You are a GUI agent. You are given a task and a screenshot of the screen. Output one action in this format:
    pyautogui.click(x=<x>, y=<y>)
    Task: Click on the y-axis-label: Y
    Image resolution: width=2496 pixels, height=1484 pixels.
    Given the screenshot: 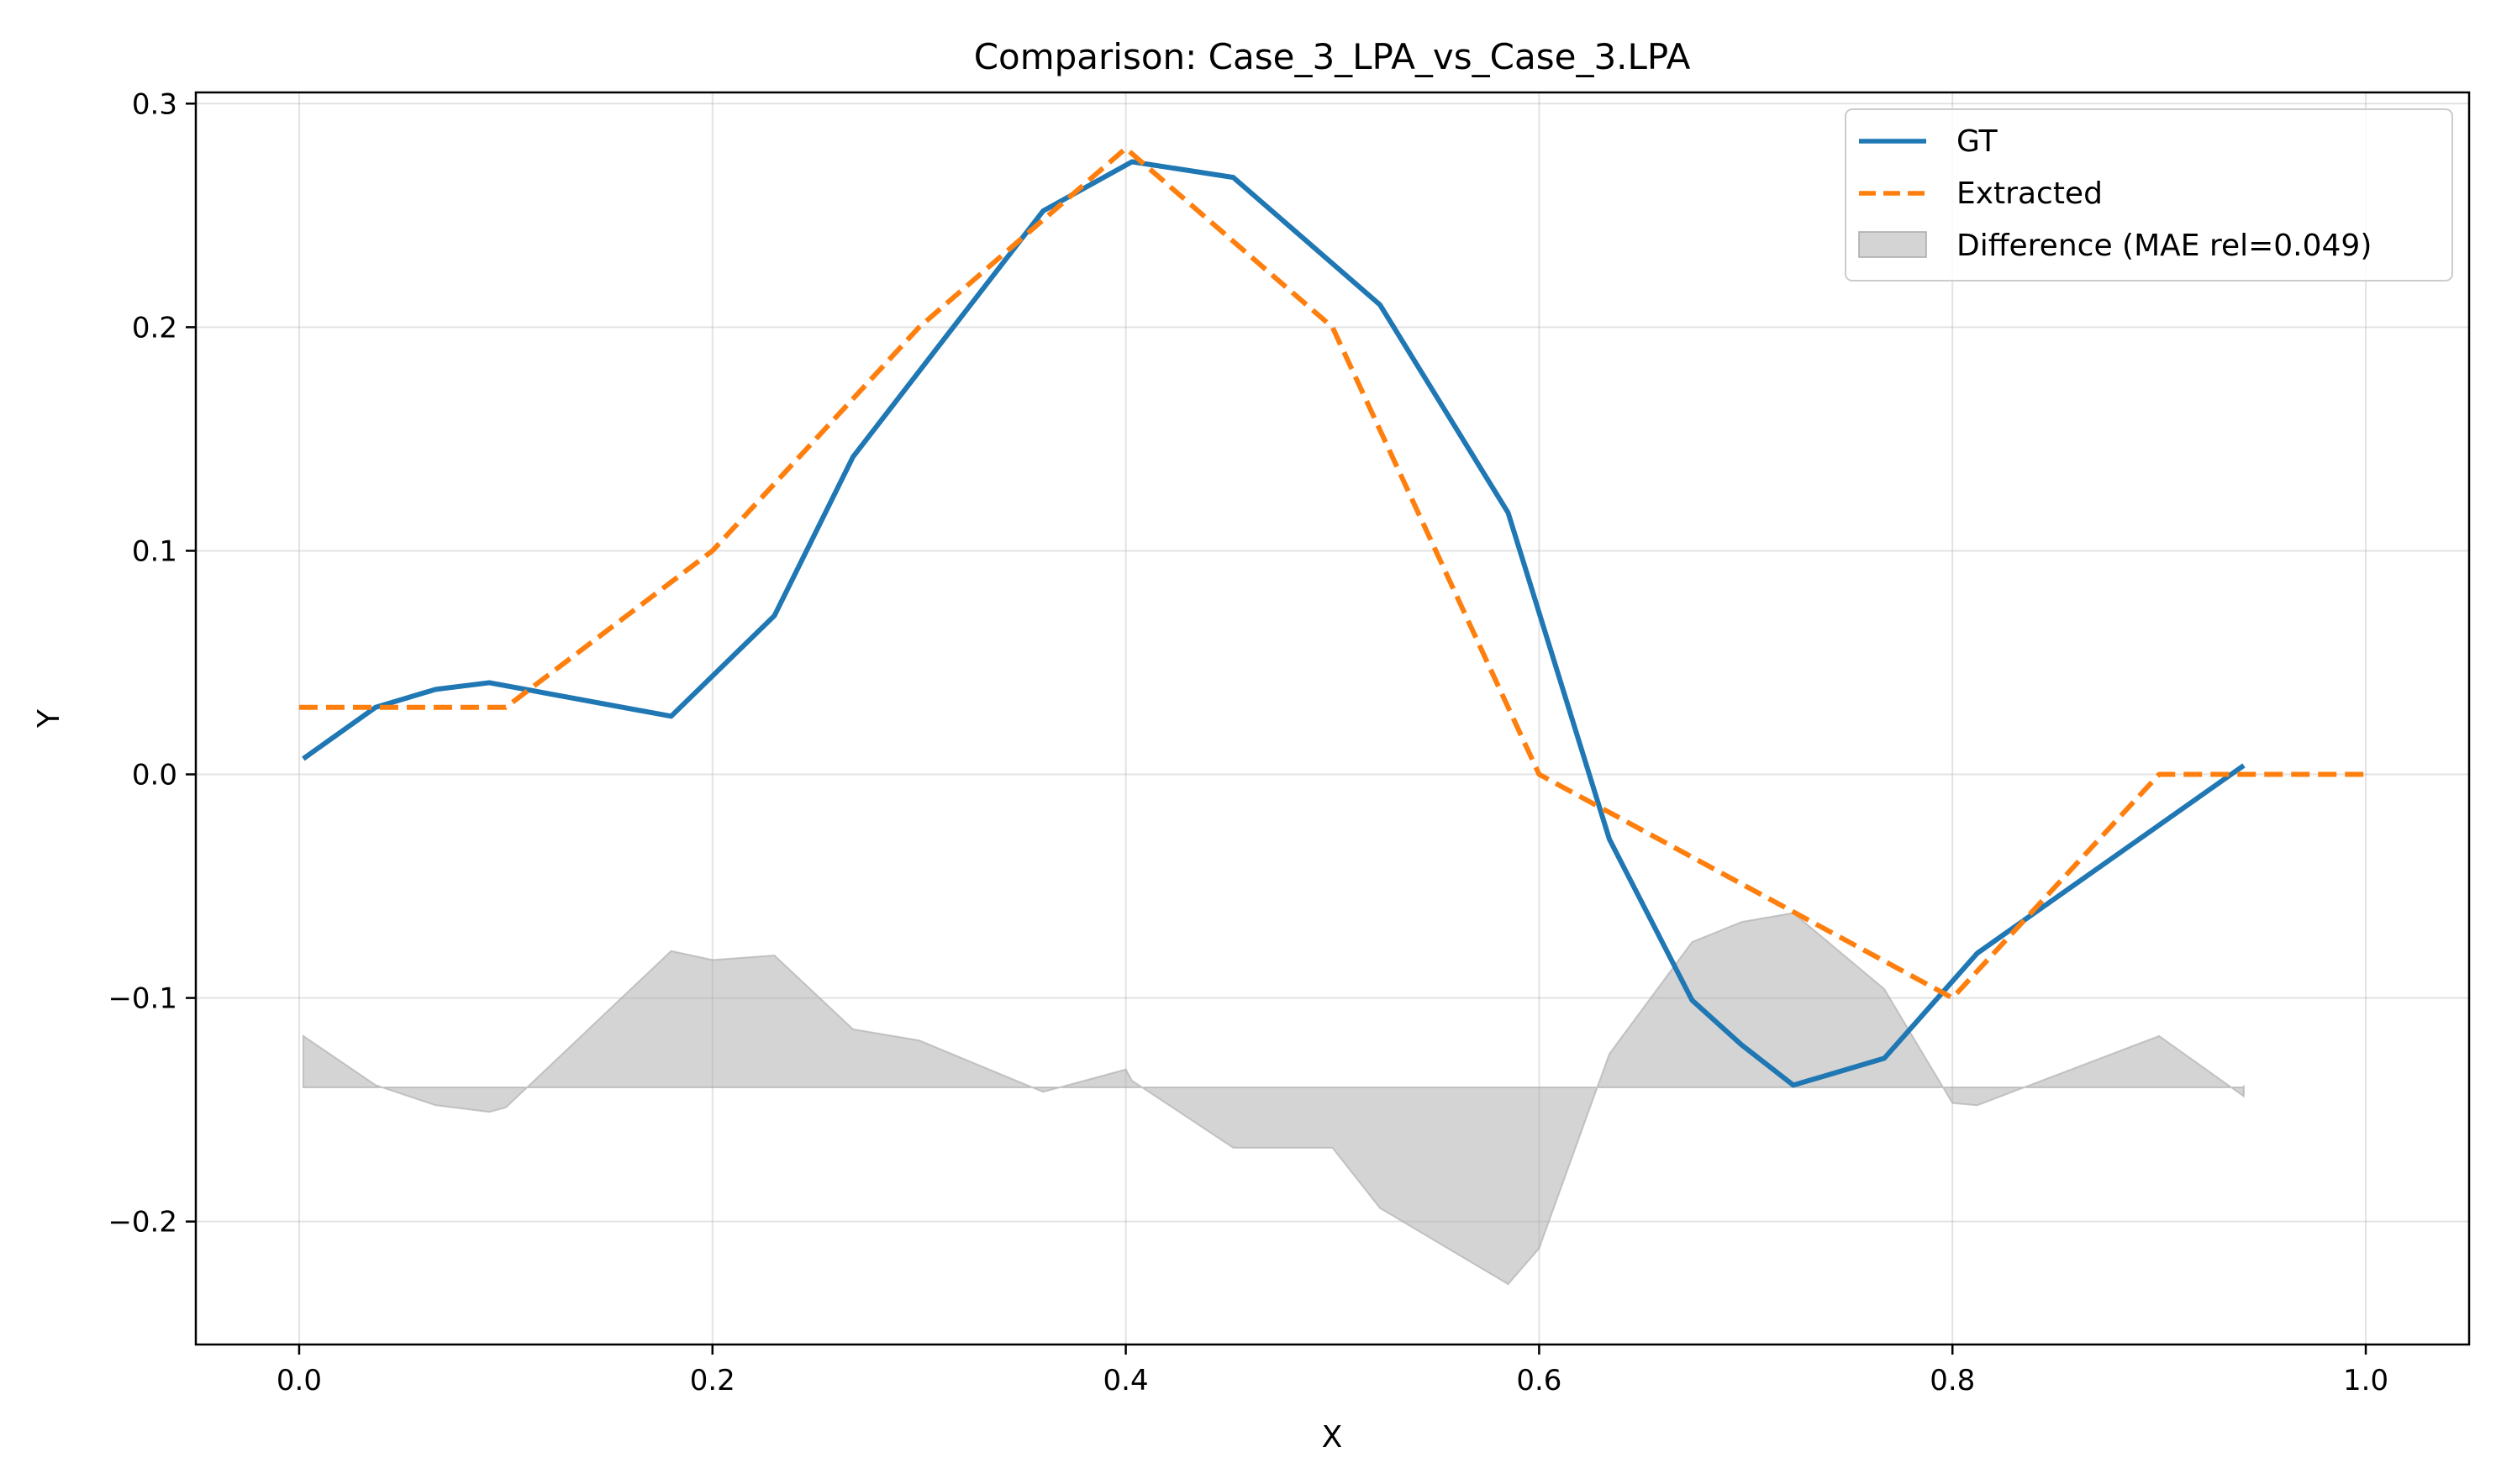 What is the action you would take?
    pyautogui.click(x=49, y=719)
    